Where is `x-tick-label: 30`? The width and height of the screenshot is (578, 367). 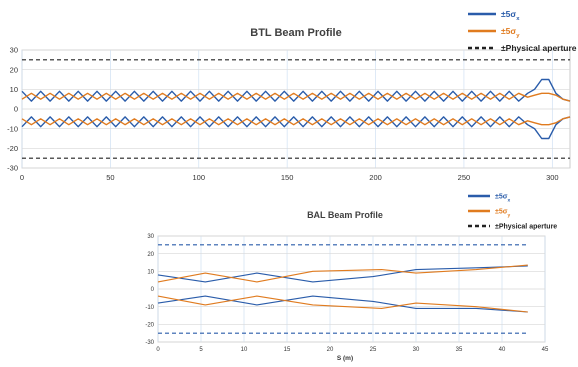 x-tick-label: 30 is located at coordinates (416, 350).